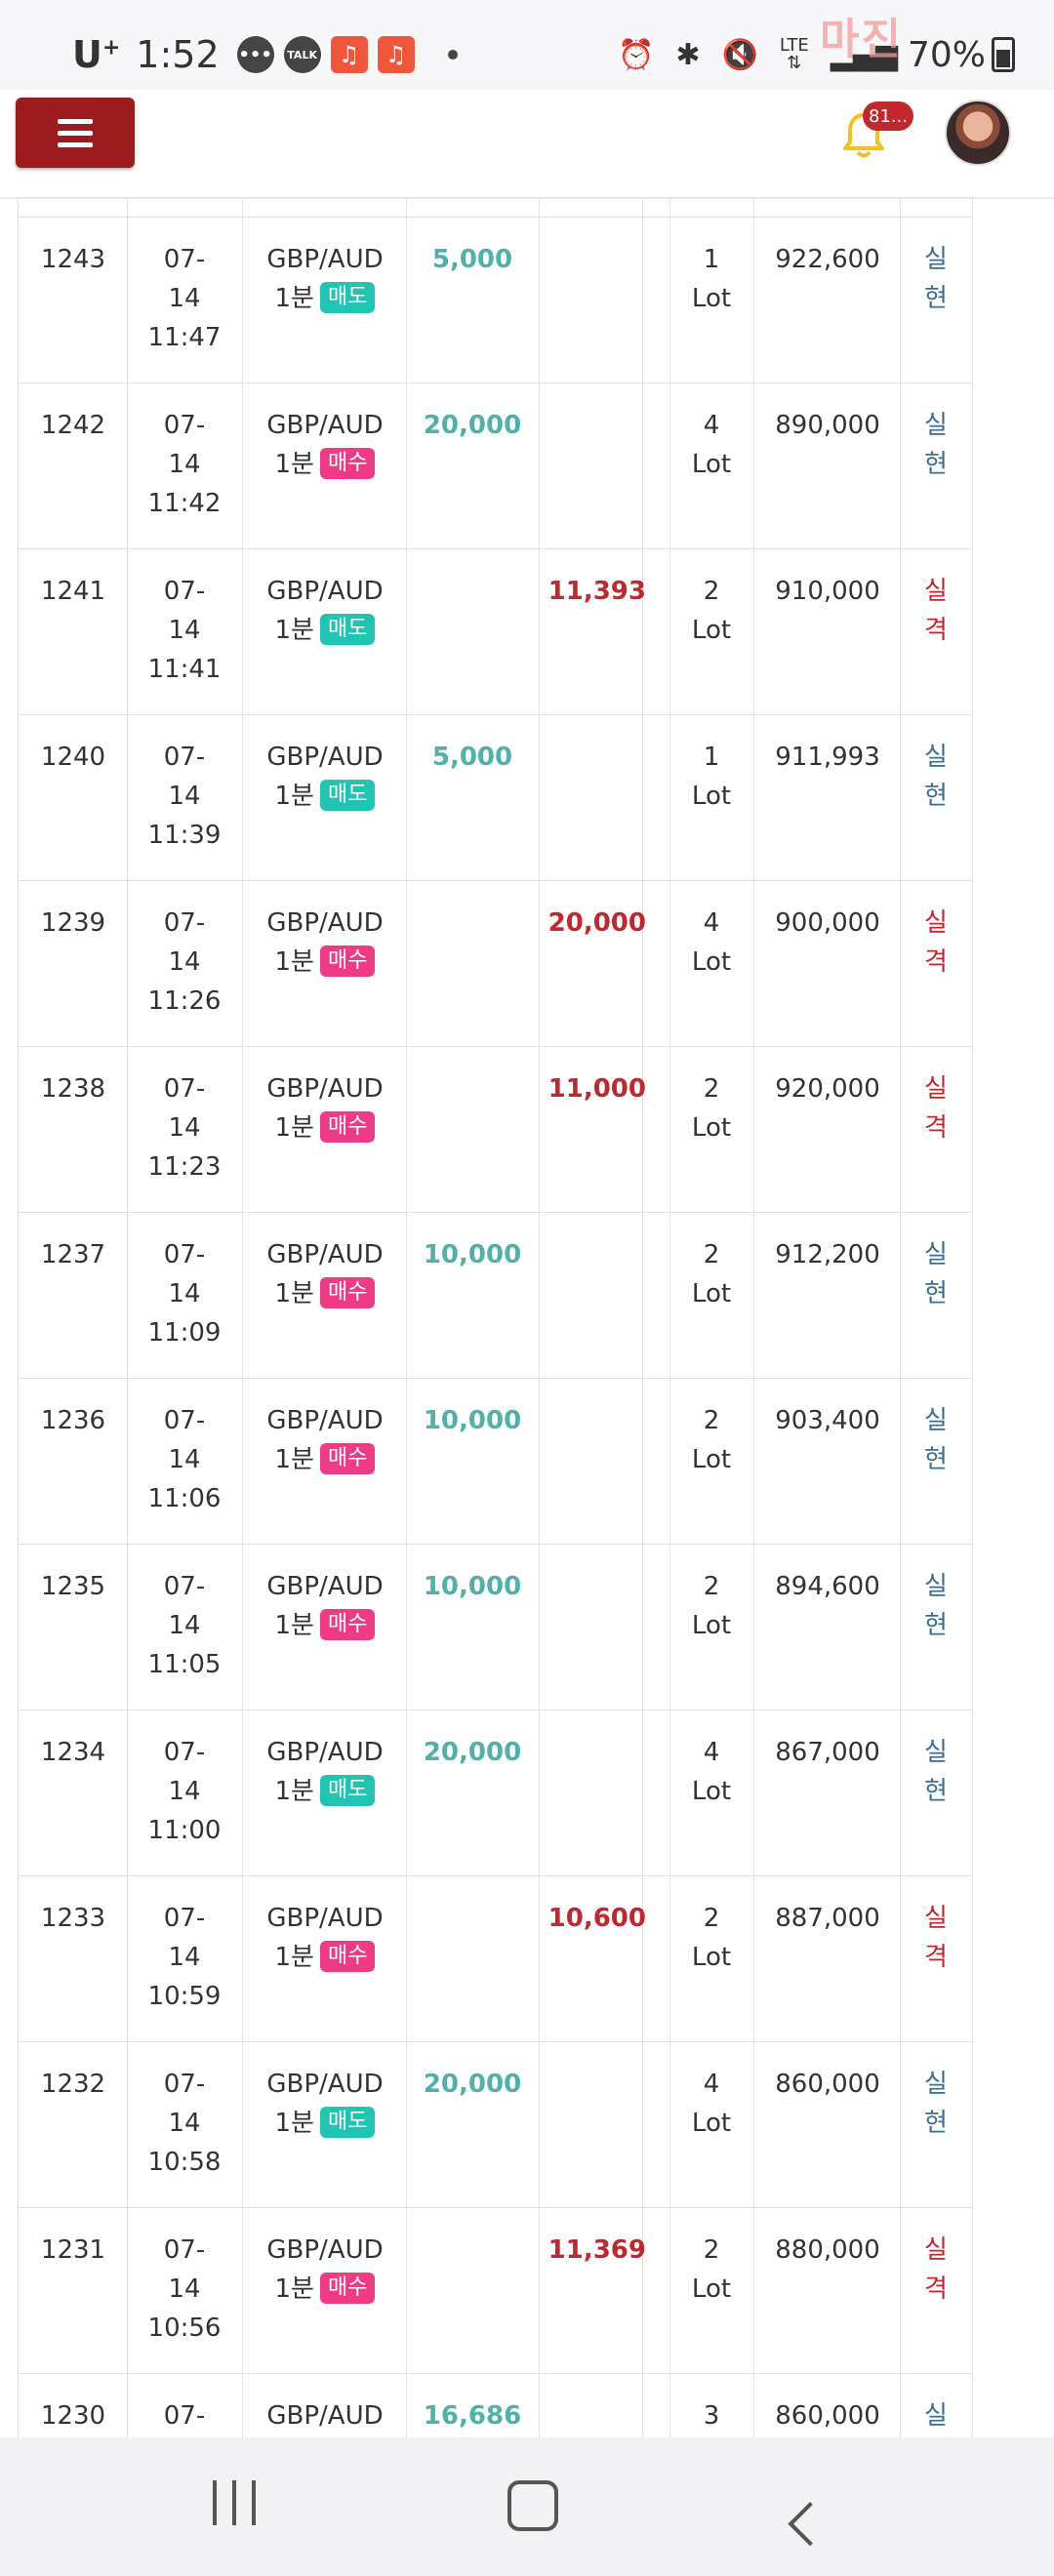 This screenshot has height=2576, width=1054. I want to click on trade-time: 11:39, so click(185, 835).